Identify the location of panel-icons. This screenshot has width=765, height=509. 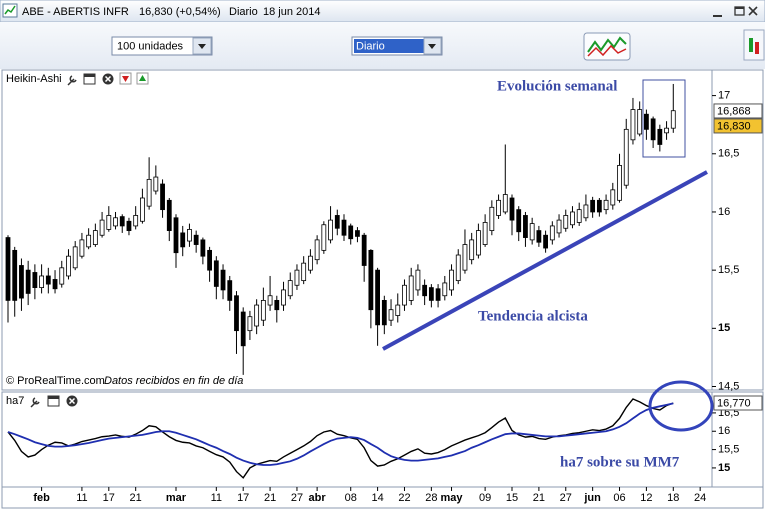
(108, 79).